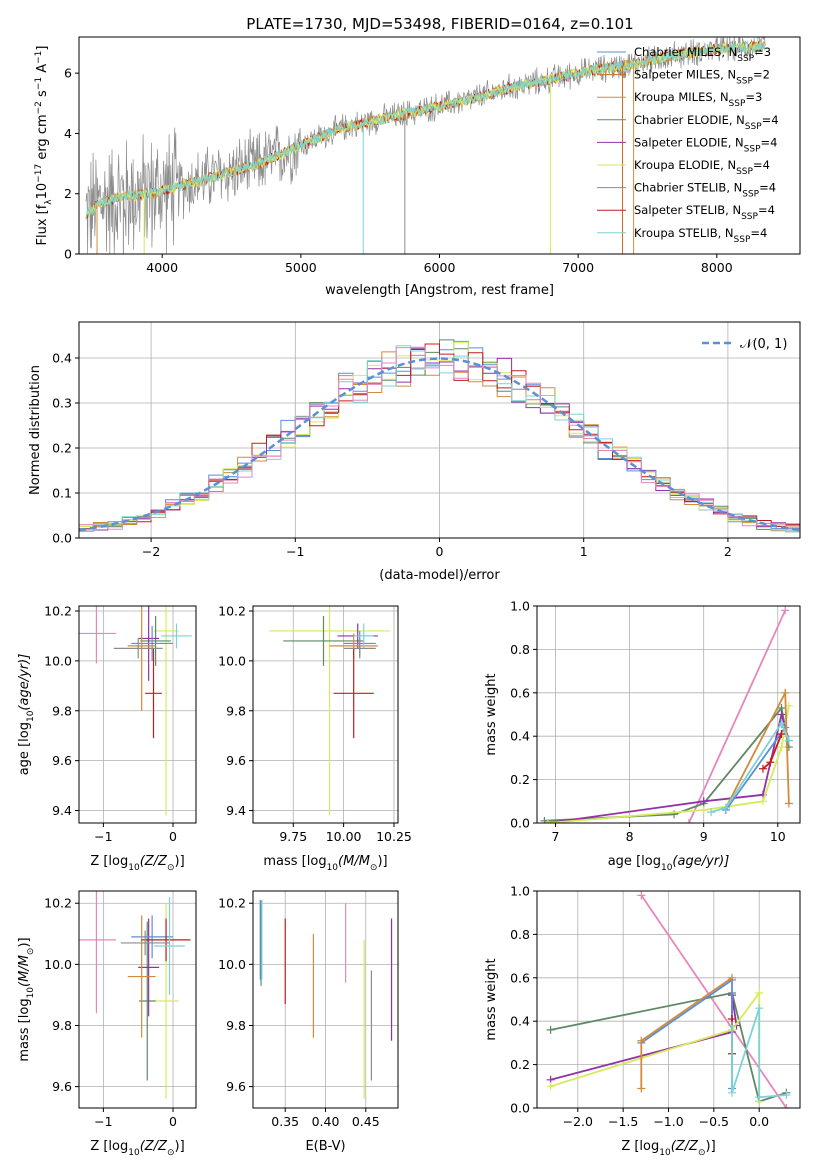  Describe the element at coordinates (68, 133) in the screenshot. I see `y-tick-label: 4` at that location.